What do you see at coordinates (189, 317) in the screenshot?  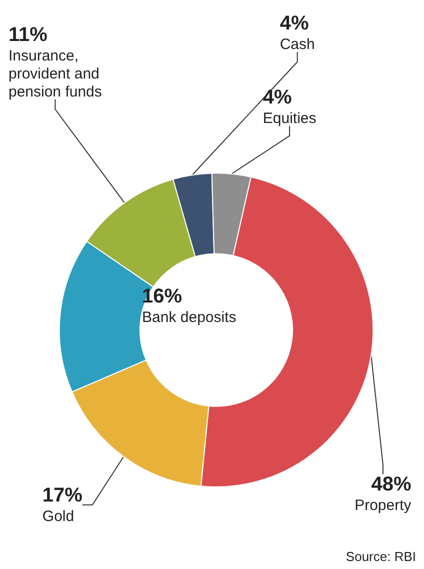 I see `slice-label: Bank deposits` at bounding box center [189, 317].